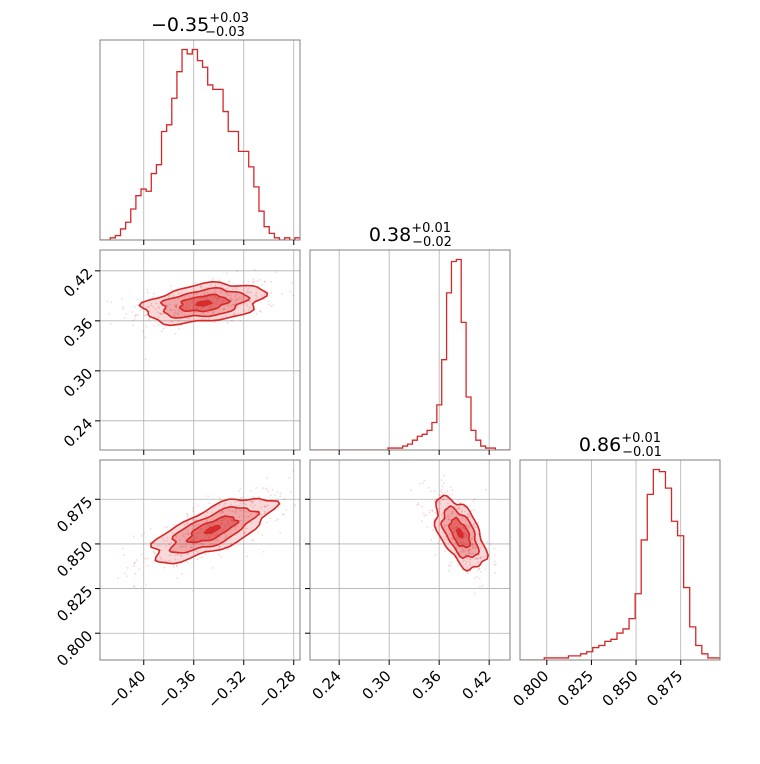 The height and width of the screenshot is (764, 760). What do you see at coordinates (78, 282) in the screenshot?
I see `panel-1-0-ytick-label-3: 0.42` at bounding box center [78, 282].